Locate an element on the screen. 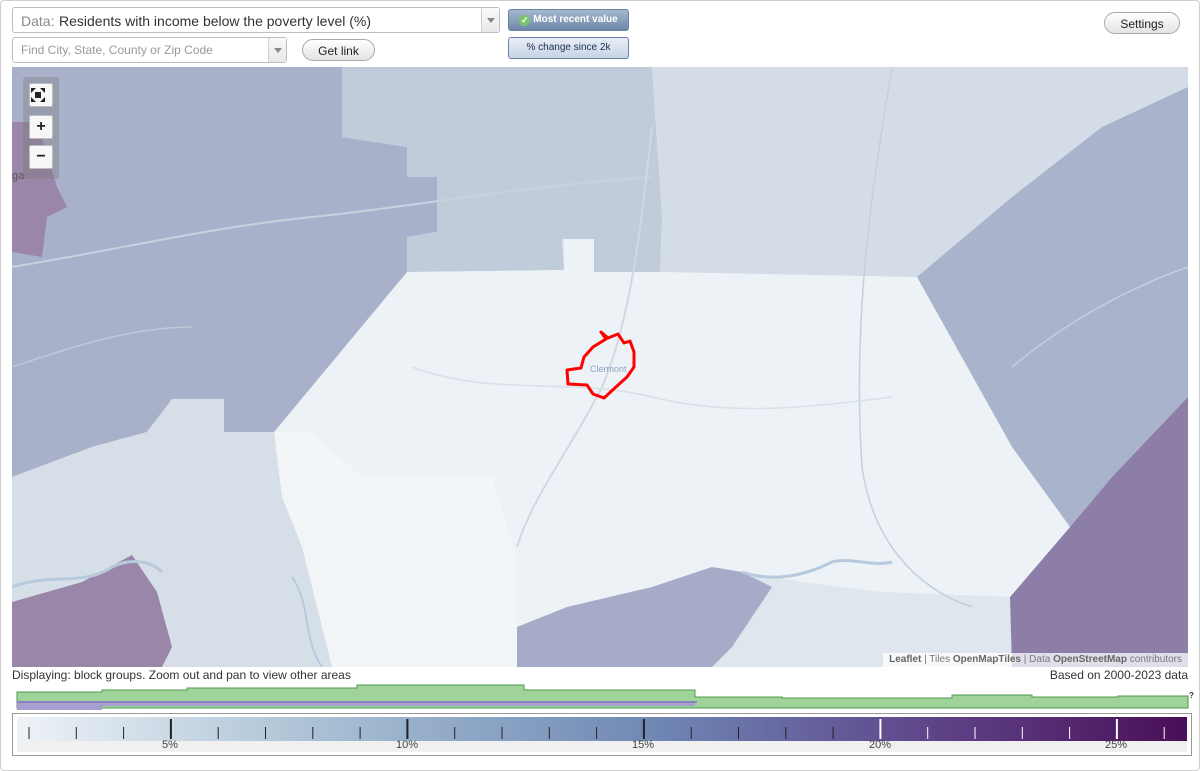 This screenshot has height=771, width=1200. zoom-controls: + − is located at coordinates (41, 128).